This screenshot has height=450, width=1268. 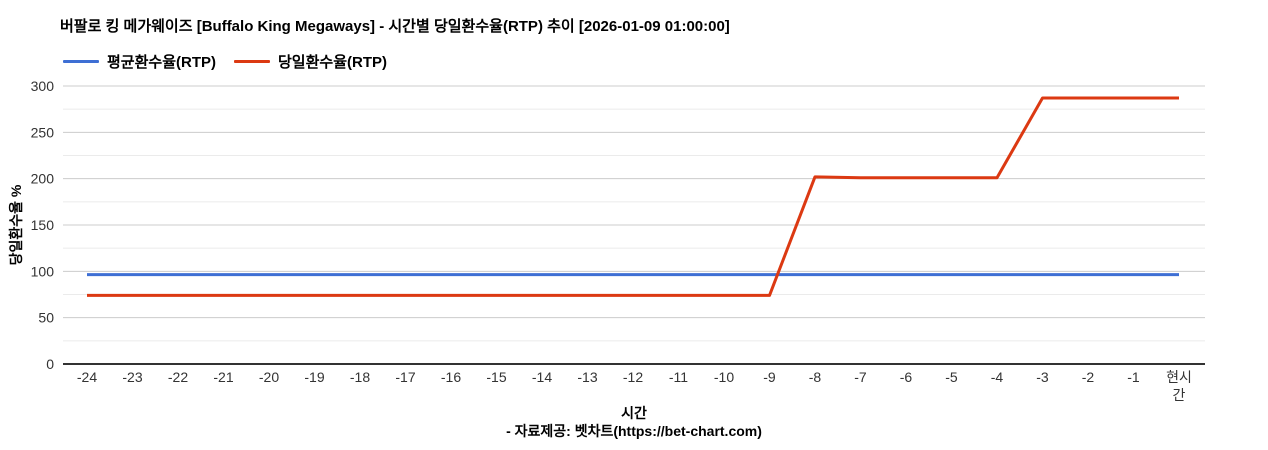 I want to click on x-tick-label: -23, so click(x=132, y=377).